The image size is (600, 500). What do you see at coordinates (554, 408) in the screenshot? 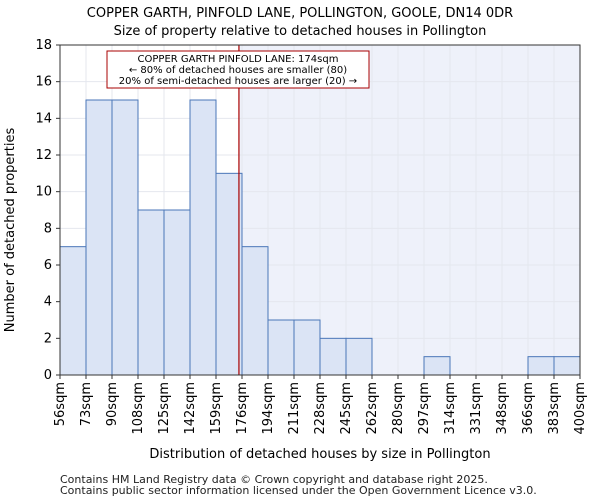
I see `x-tick-label: 383sqm` at bounding box center [554, 408].